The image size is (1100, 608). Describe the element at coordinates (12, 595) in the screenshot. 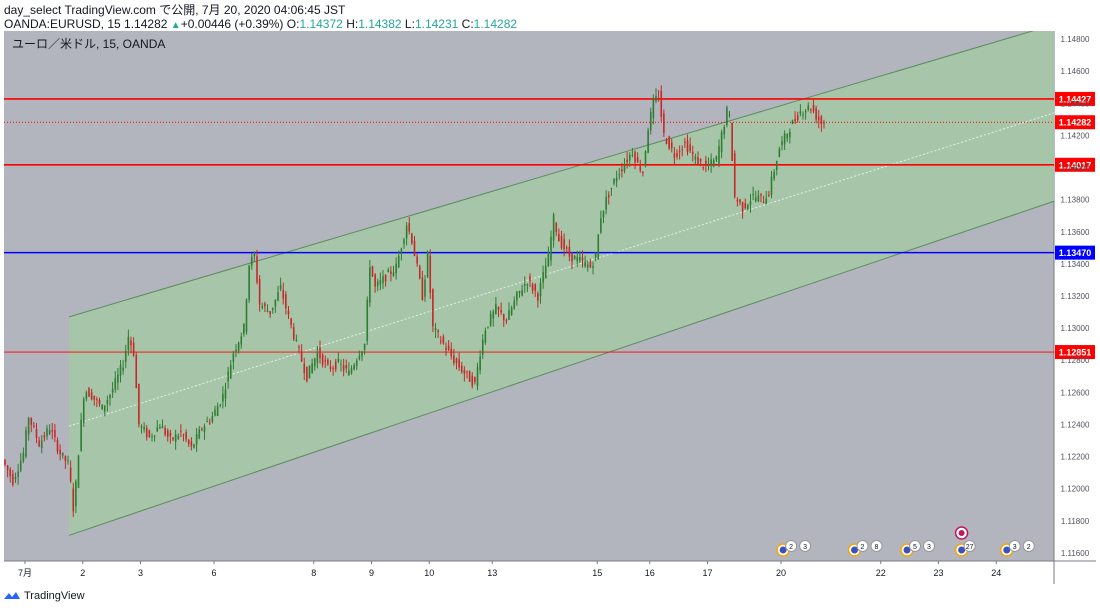

I see `tradingview-logo-icon` at that location.